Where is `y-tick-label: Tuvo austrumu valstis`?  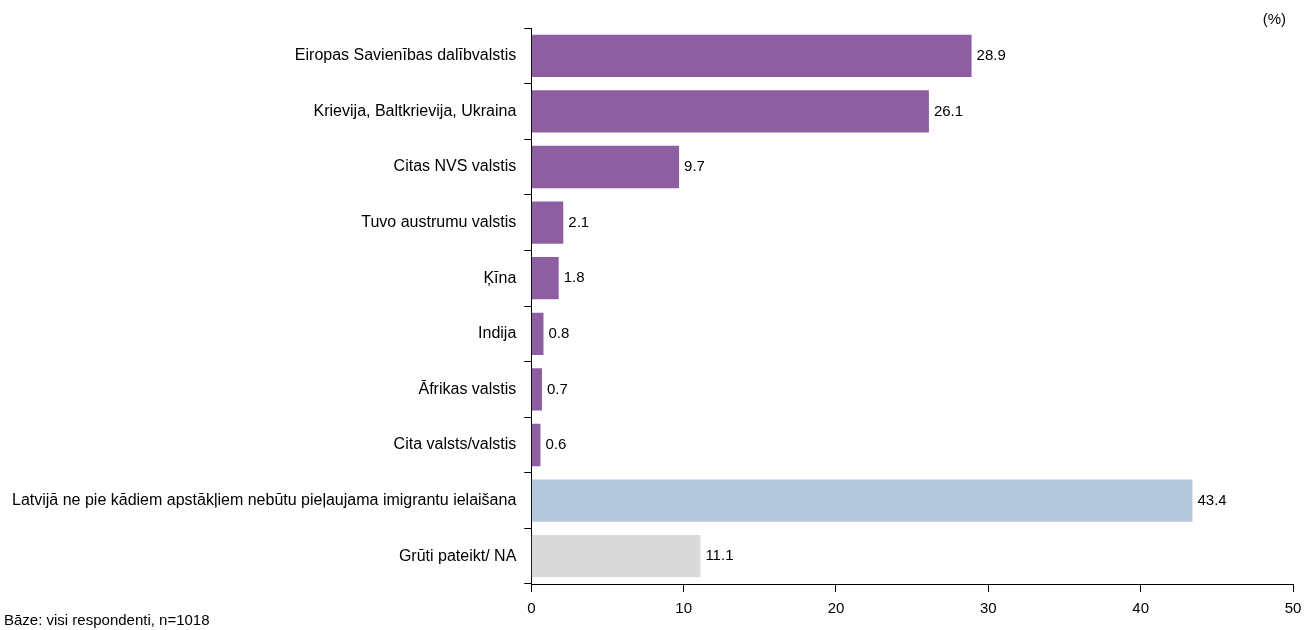
y-tick-label: Tuvo austrumu valstis is located at coordinates (439, 222).